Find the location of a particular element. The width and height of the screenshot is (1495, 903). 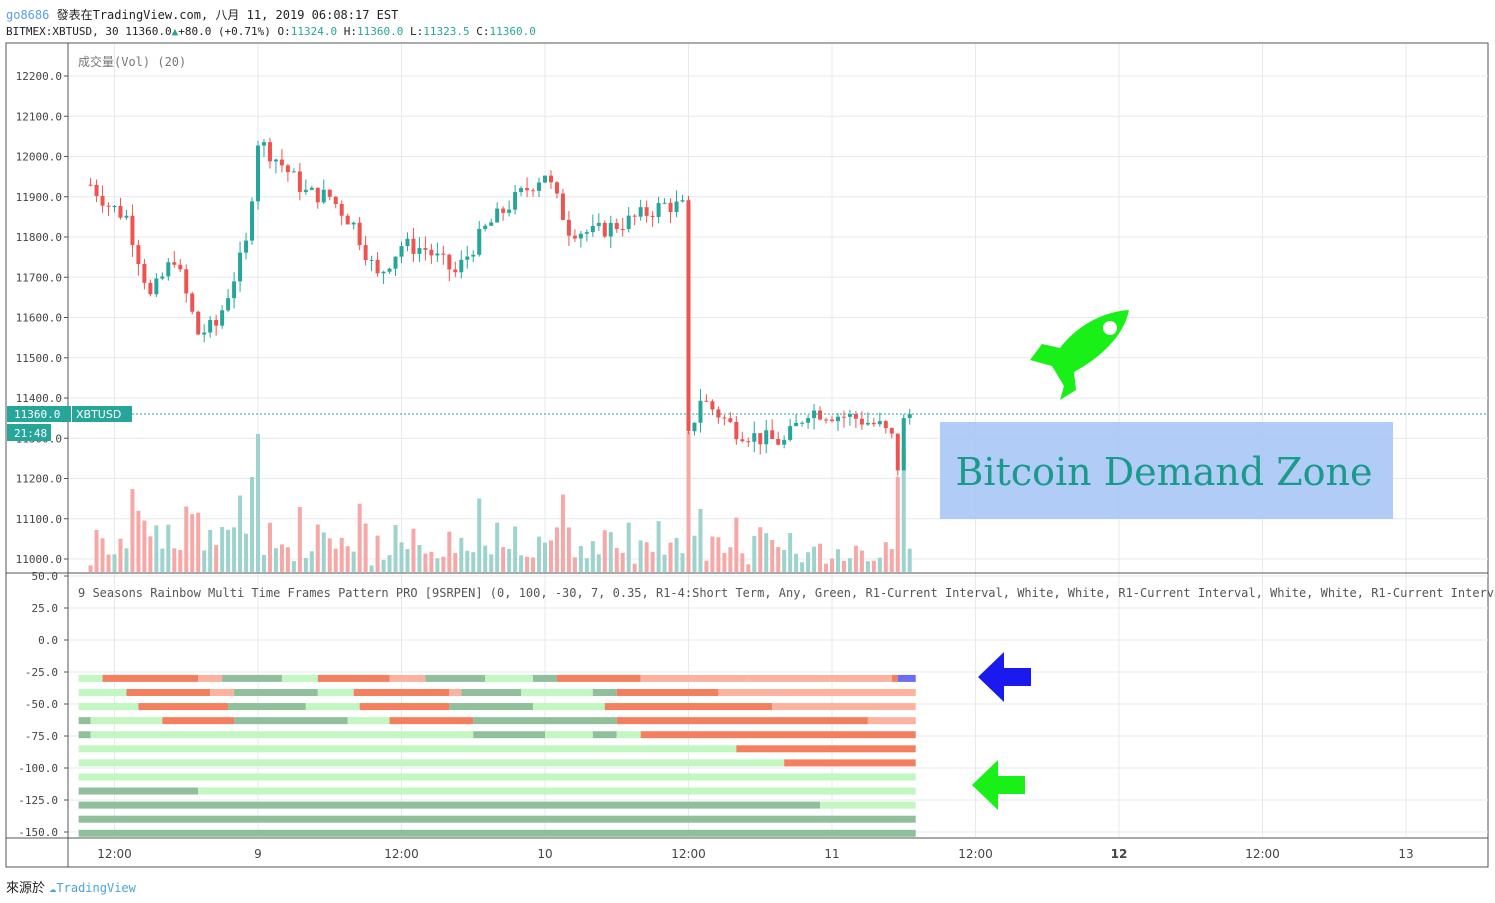

tradingview-link: TradingView is located at coordinates (96, 888).